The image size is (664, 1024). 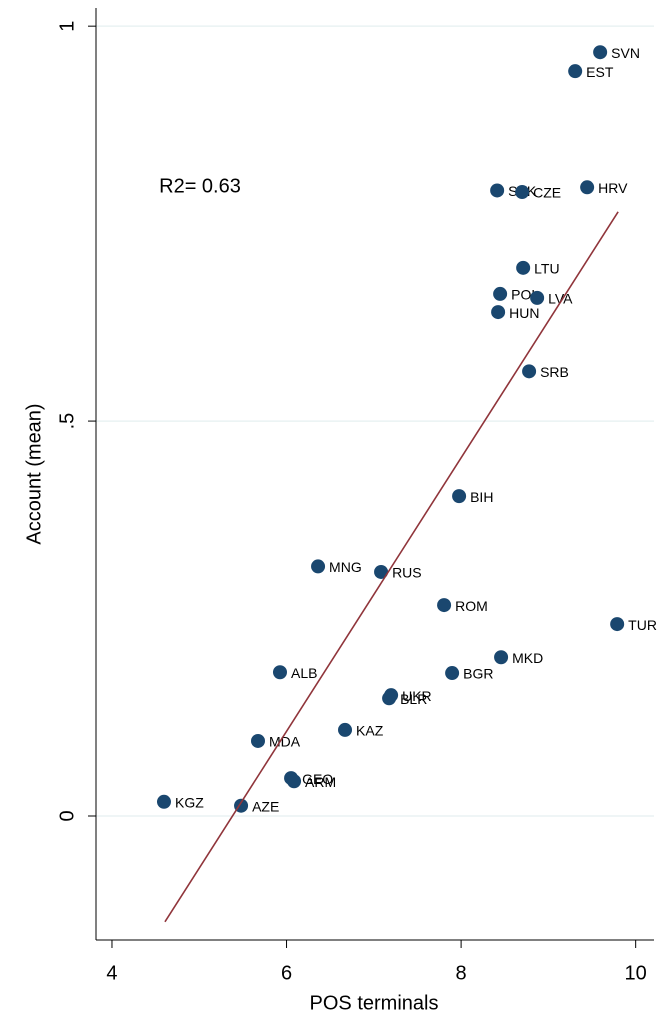 I want to click on point-label: MKD, so click(x=527, y=658).